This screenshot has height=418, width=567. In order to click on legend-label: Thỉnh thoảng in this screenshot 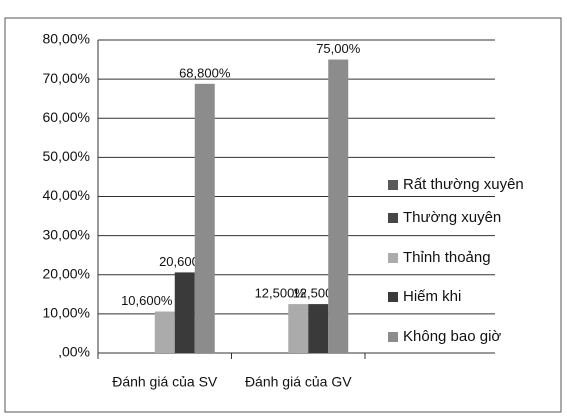, I will do `click(447, 257)`.